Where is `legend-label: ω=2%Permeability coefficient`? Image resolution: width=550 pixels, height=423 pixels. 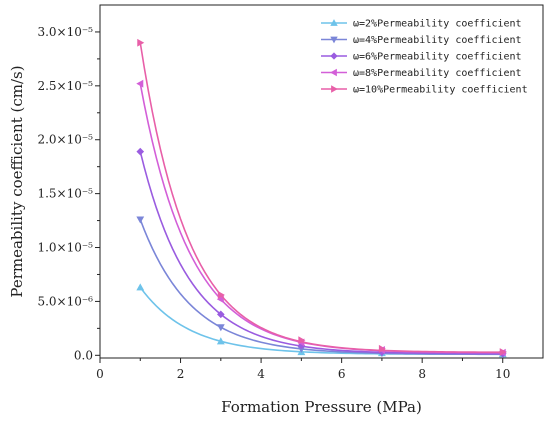 legend-label: ω=2%Permeability coefficient is located at coordinates (437, 24).